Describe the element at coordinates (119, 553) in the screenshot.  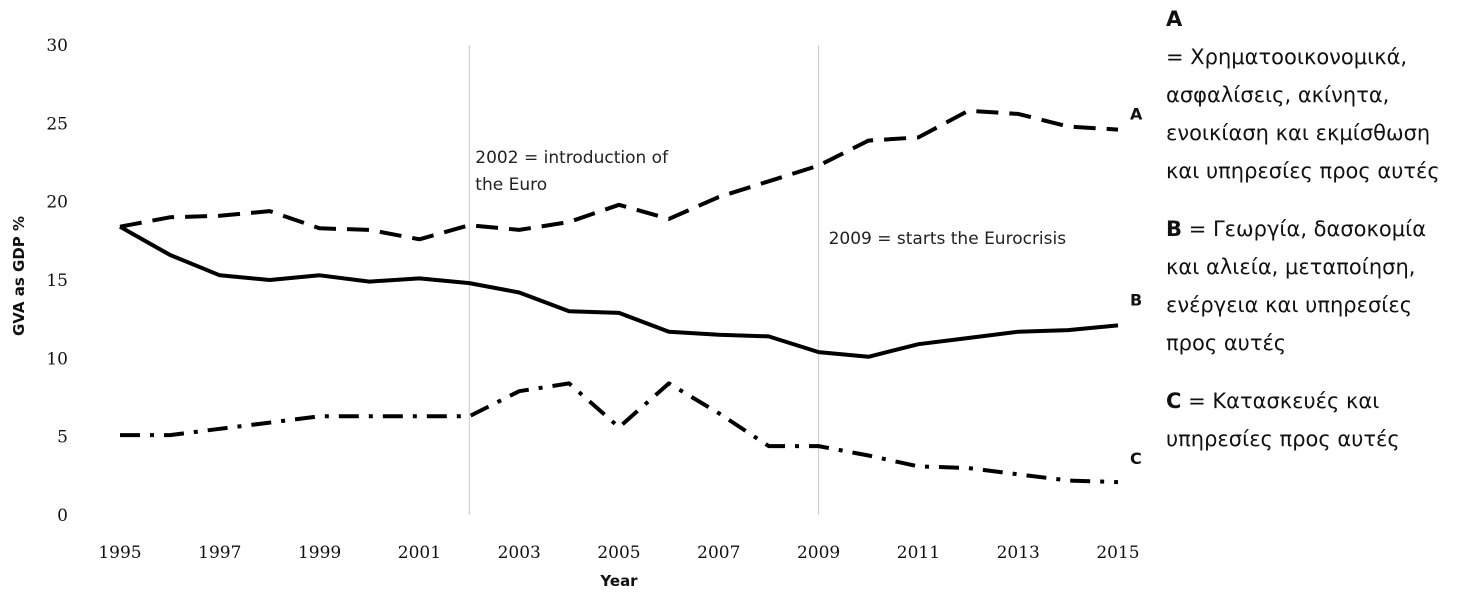
I see `x-tick-label-1995: 1995` at that location.